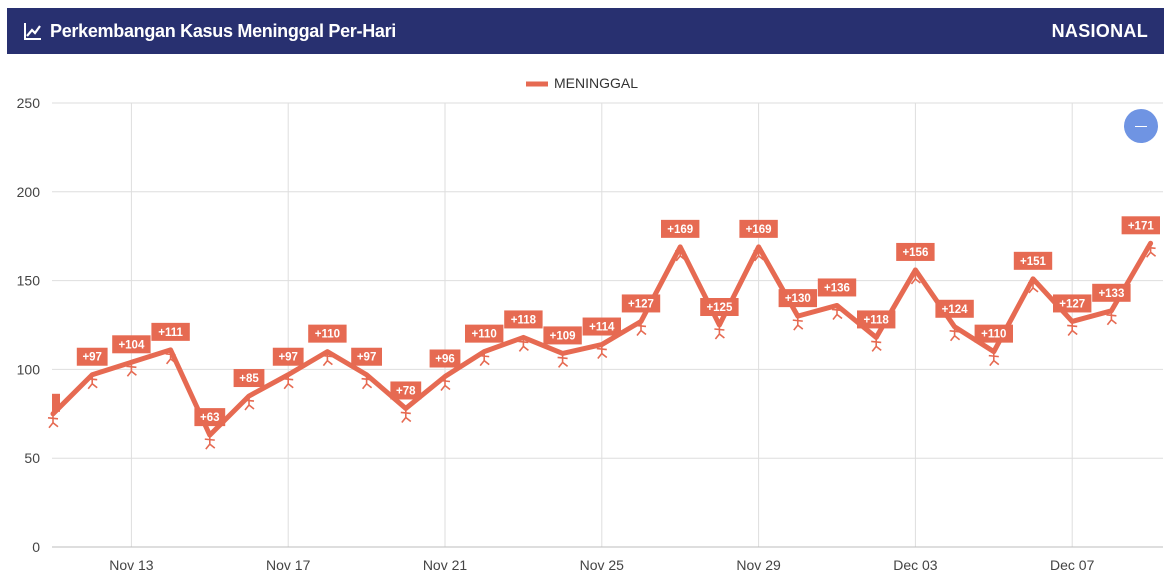  I want to click on data-label-text: +125, so click(719, 308).